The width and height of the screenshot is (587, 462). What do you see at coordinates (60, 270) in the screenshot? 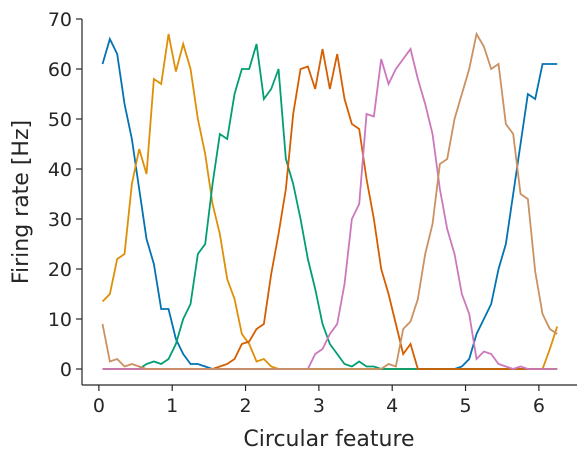
I see `y-tick-label: 20` at bounding box center [60, 270].